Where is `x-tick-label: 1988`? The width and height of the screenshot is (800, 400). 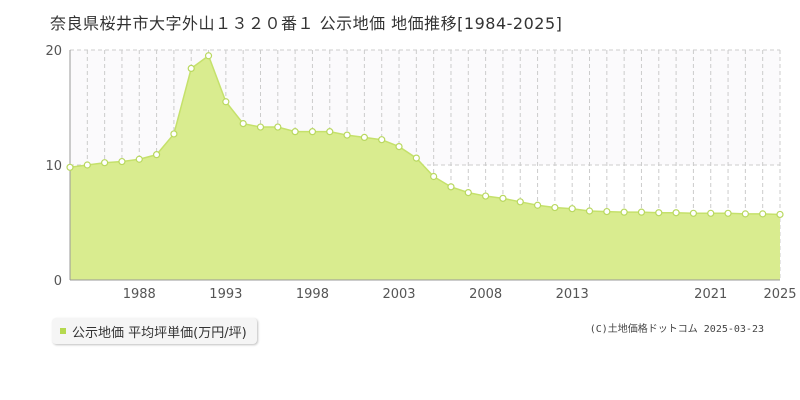
x-tick-label: 1988 is located at coordinates (139, 294).